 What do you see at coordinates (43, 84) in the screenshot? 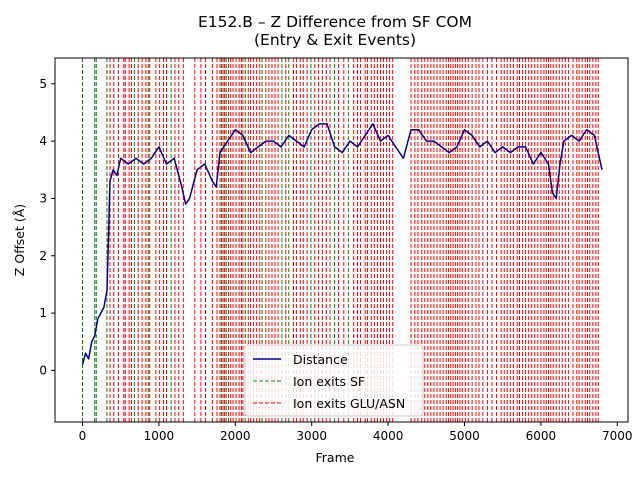
I see `y-tick-label: 5` at bounding box center [43, 84].